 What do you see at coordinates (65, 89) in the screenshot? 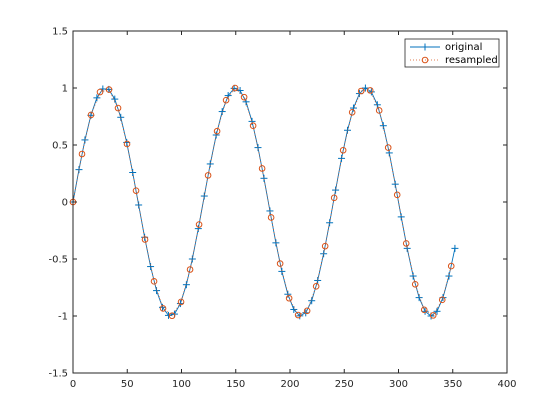
I see `y-tick-label: 1` at bounding box center [65, 89].